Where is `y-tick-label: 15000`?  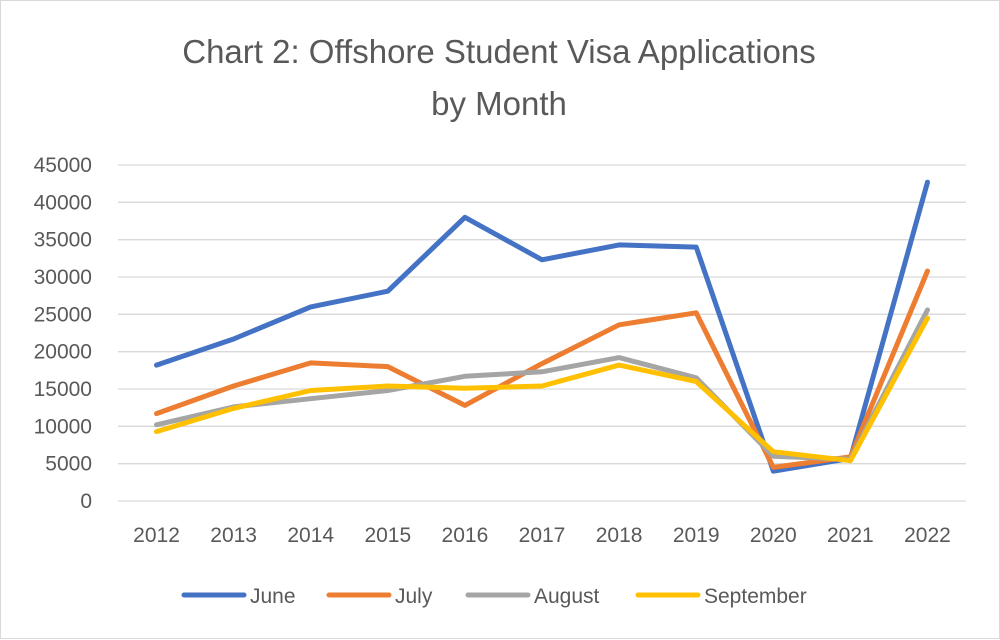 y-tick-label: 15000 is located at coordinates (63, 389).